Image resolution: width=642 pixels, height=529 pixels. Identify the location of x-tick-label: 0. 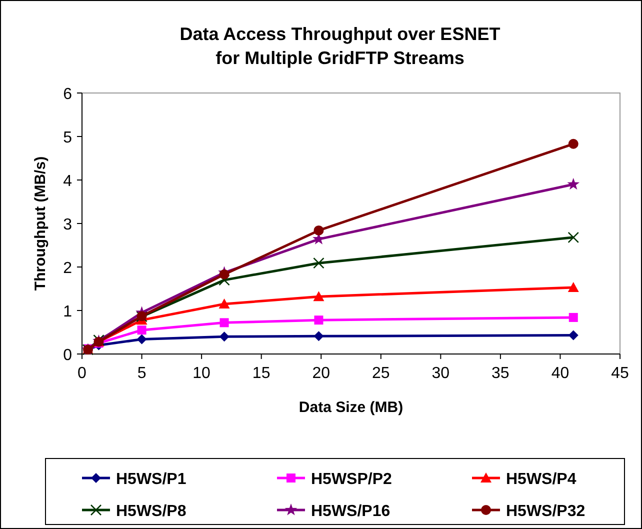
(82, 373).